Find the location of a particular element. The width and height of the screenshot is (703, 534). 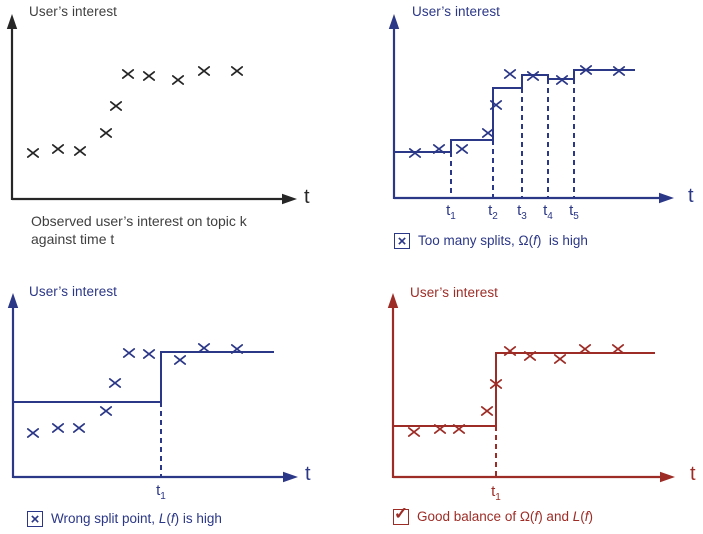

checked-box-icon: ✓ is located at coordinates (401, 514).